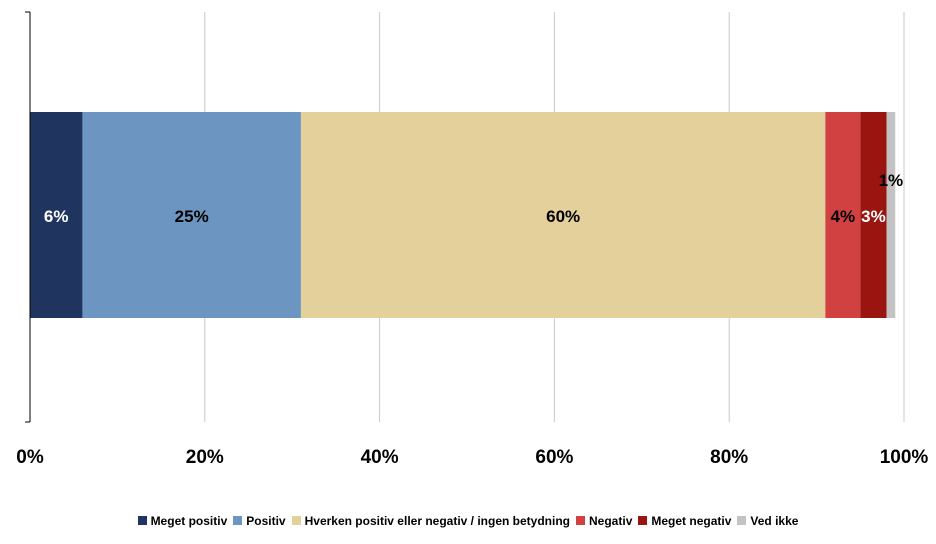 The width and height of the screenshot is (936, 544). I want to click on data-label: 3%, so click(873, 216).